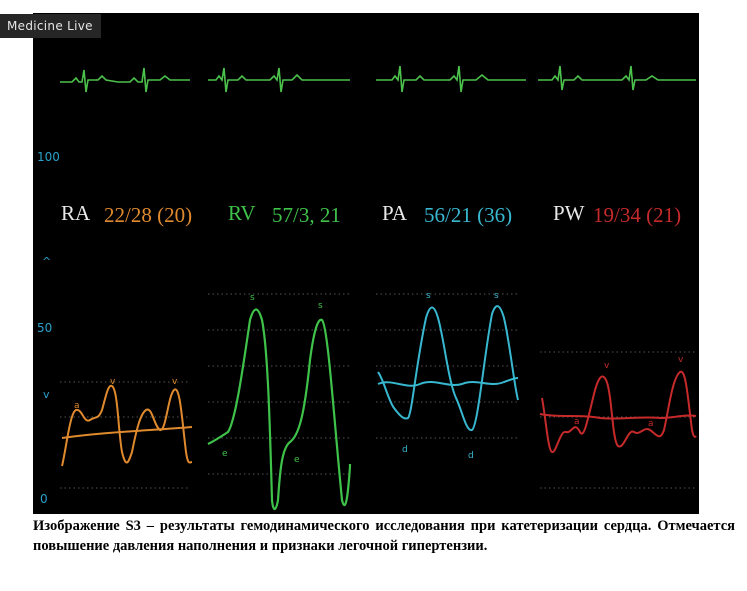  Describe the element at coordinates (607, 366) in the screenshot. I see `pw-v-wave-label-1: v` at that location.